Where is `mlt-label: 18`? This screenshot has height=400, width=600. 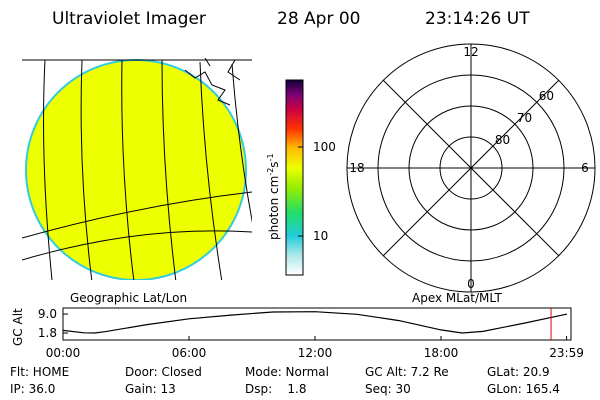
mlt-label: 18 is located at coordinates (356, 168).